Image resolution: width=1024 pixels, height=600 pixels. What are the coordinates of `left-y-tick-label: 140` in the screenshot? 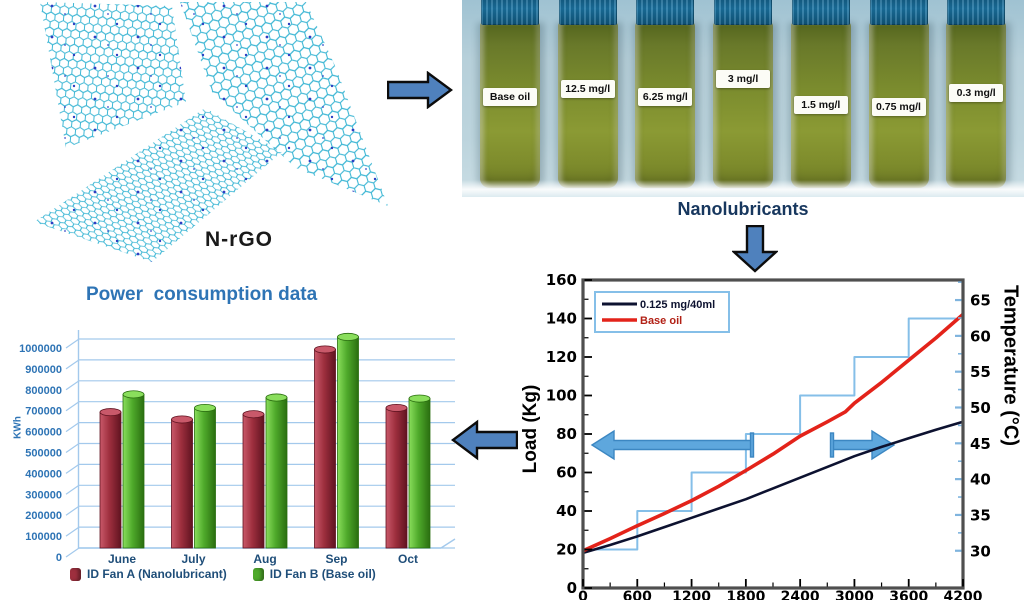 It's located at (561, 319).